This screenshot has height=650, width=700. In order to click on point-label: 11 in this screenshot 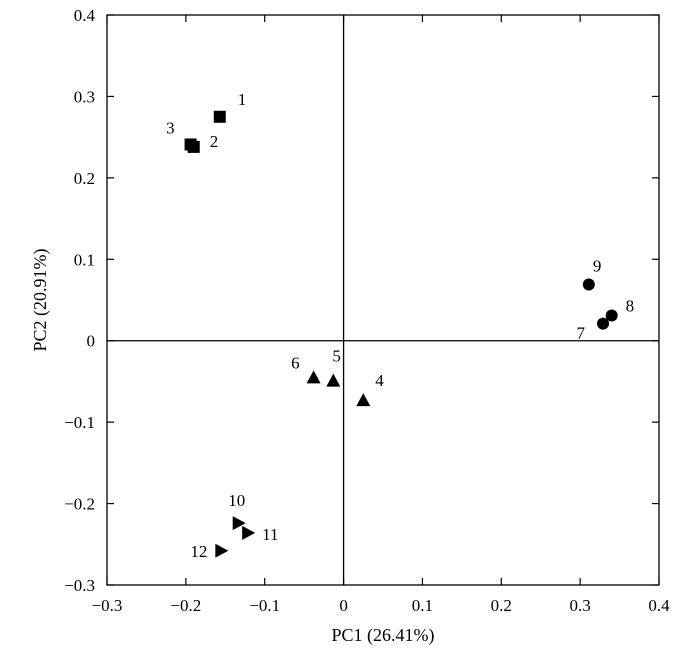, I will do `click(270, 534)`.